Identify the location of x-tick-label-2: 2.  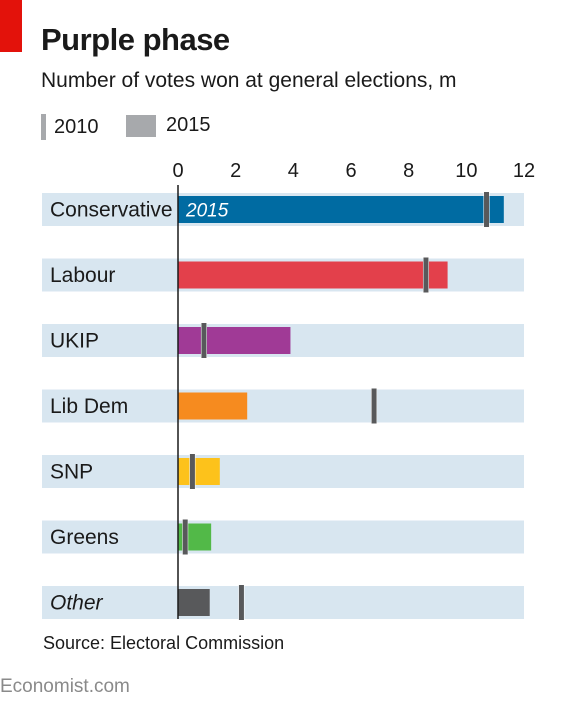
(235, 171).